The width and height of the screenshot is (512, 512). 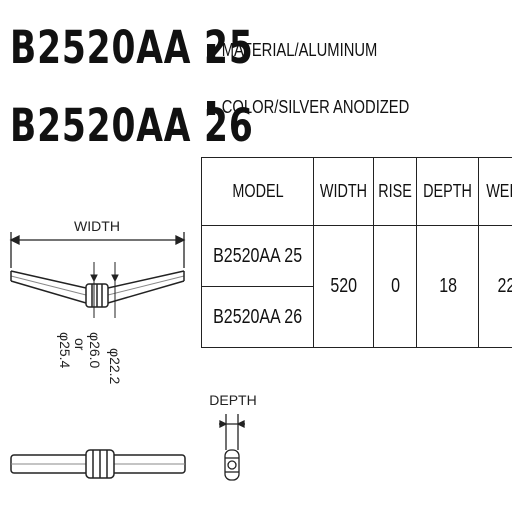 I want to click on header-model: MODEL, so click(x=257, y=191).